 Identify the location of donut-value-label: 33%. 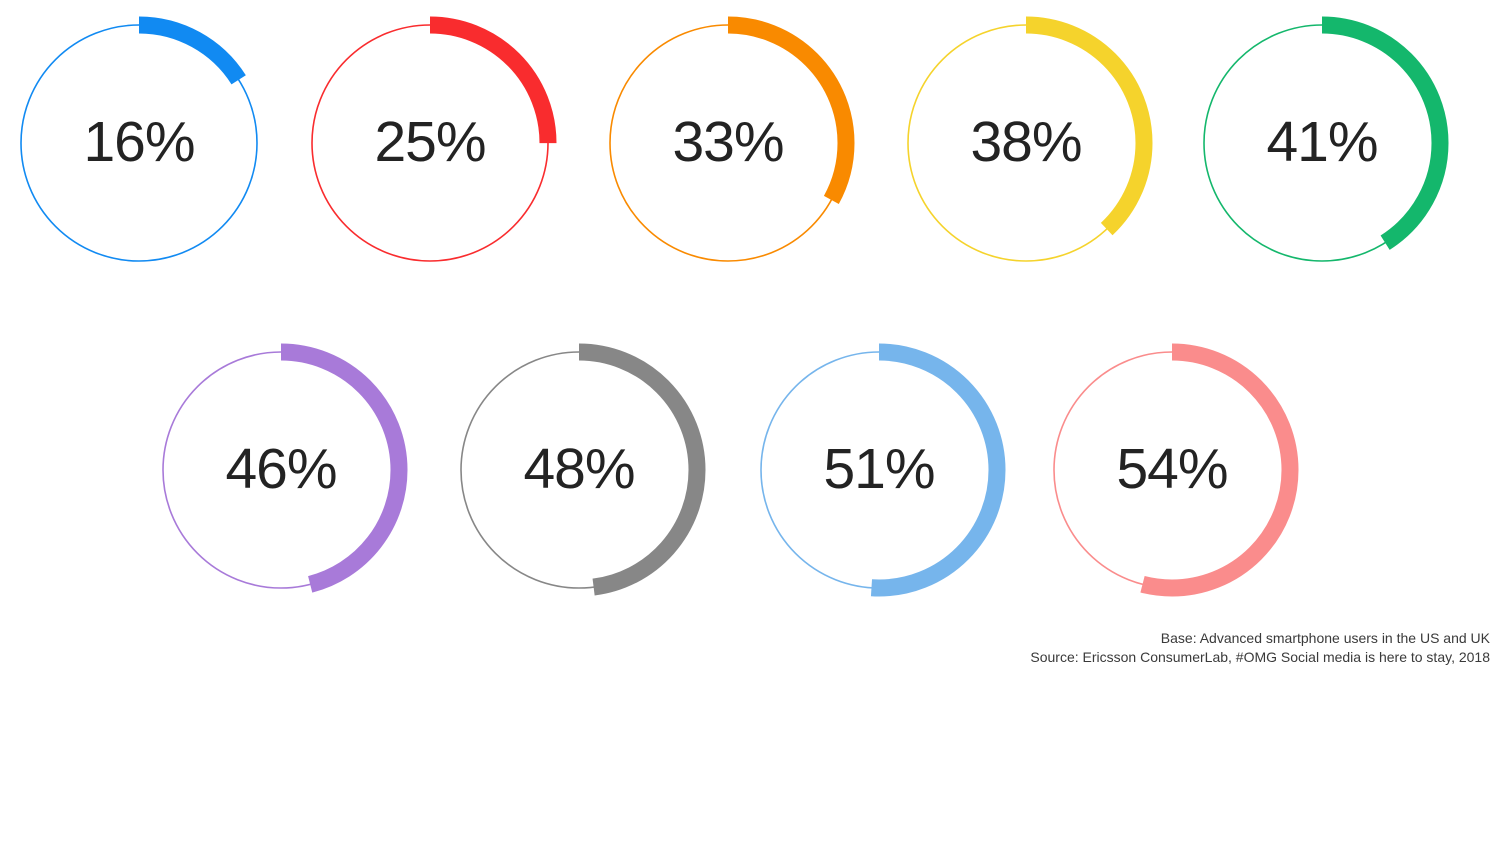
(728, 142).